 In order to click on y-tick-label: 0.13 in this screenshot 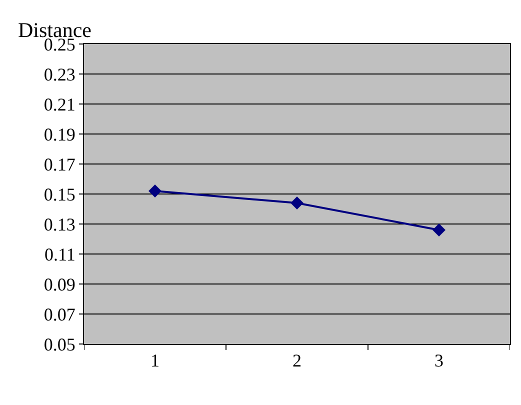, I will do `click(60, 224)`.